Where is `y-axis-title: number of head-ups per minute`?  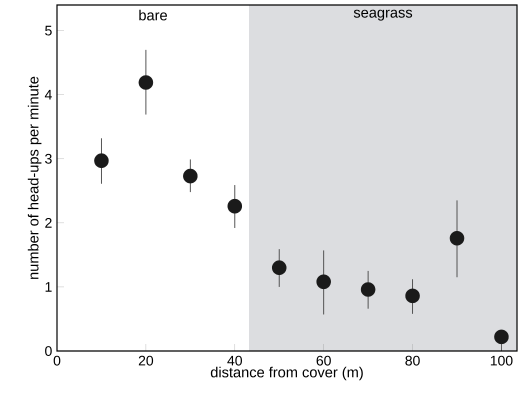 y-axis-title: number of head-ups per minute is located at coordinates (35, 177).